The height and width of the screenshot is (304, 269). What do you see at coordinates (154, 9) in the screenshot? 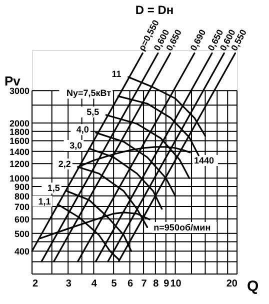
I see `chart-title: D = Dн` at bounding box center [154, 9].